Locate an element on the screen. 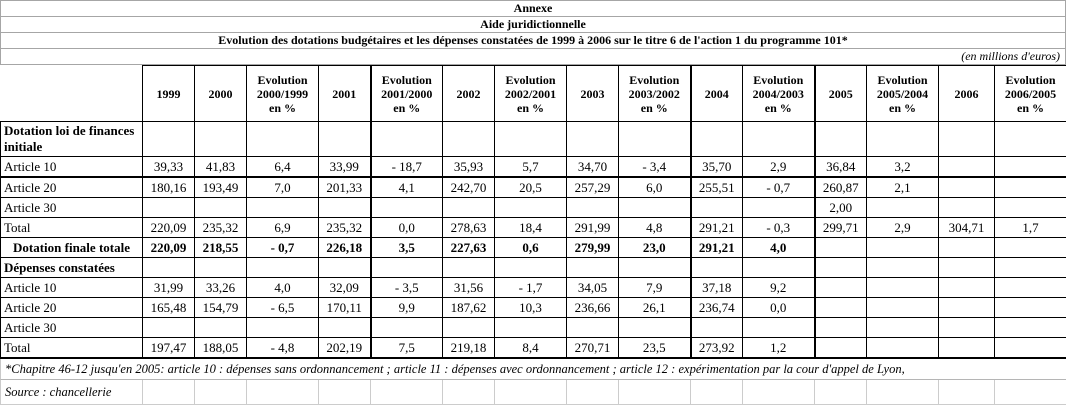  table-cell: 304,71 is located at coordinates (966, 227).